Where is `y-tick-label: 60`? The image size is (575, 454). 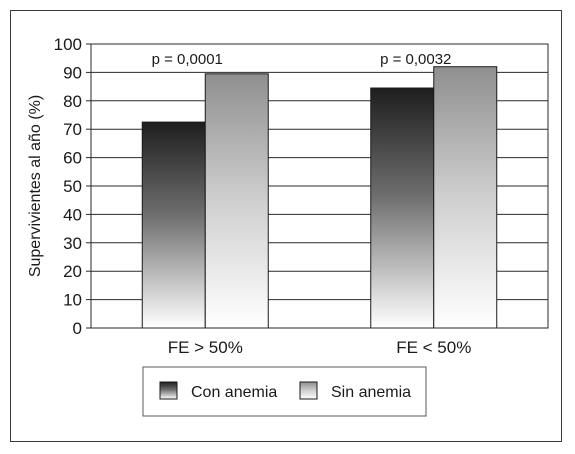
y-tick-label: 60 is located at coordinates (72, 158).